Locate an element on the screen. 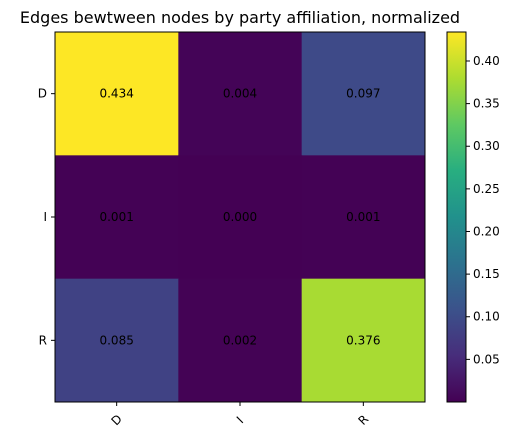 This screenshot has width=517, height=439. cell-value-label-r-r: 0.376 is located at coordinates (363, 340).